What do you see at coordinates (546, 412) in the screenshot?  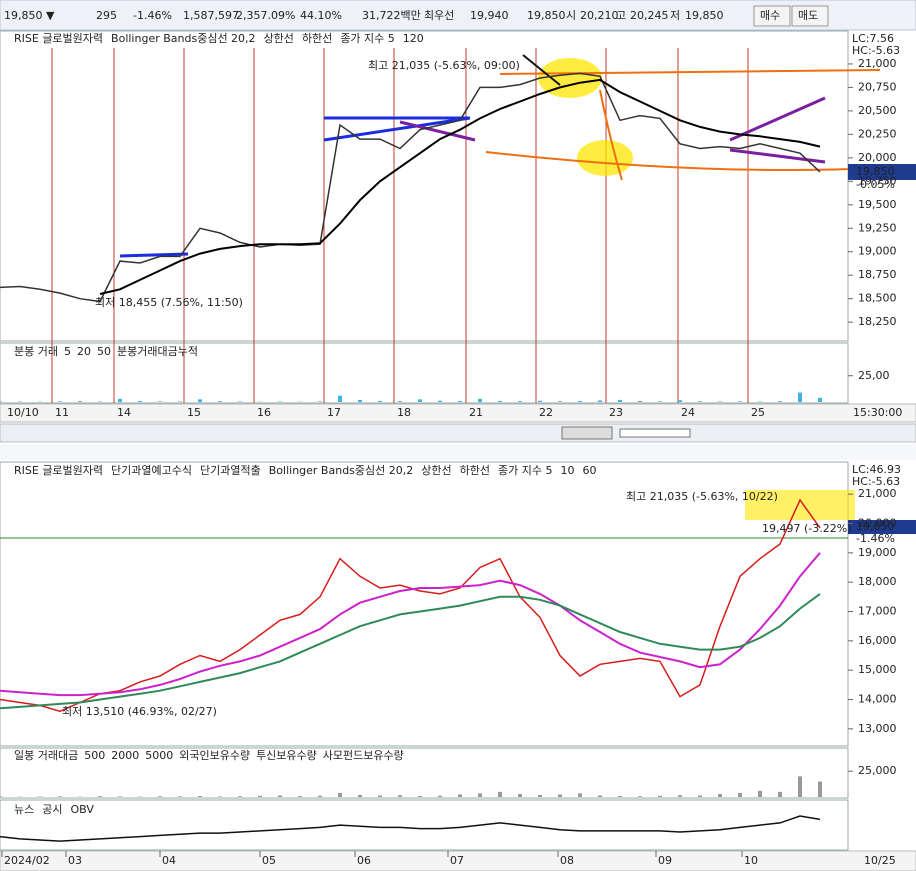 I see `date-label: 22` at bounding box center [546, 412].